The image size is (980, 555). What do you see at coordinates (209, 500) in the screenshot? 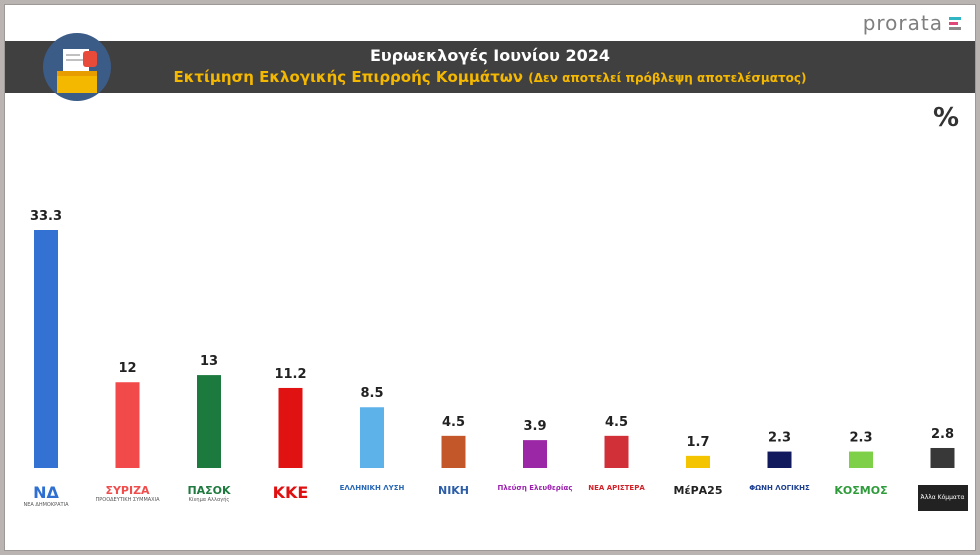
I see `party-subtitle: Κίνημα Αλλαγής` at bounding box center [209, 500].